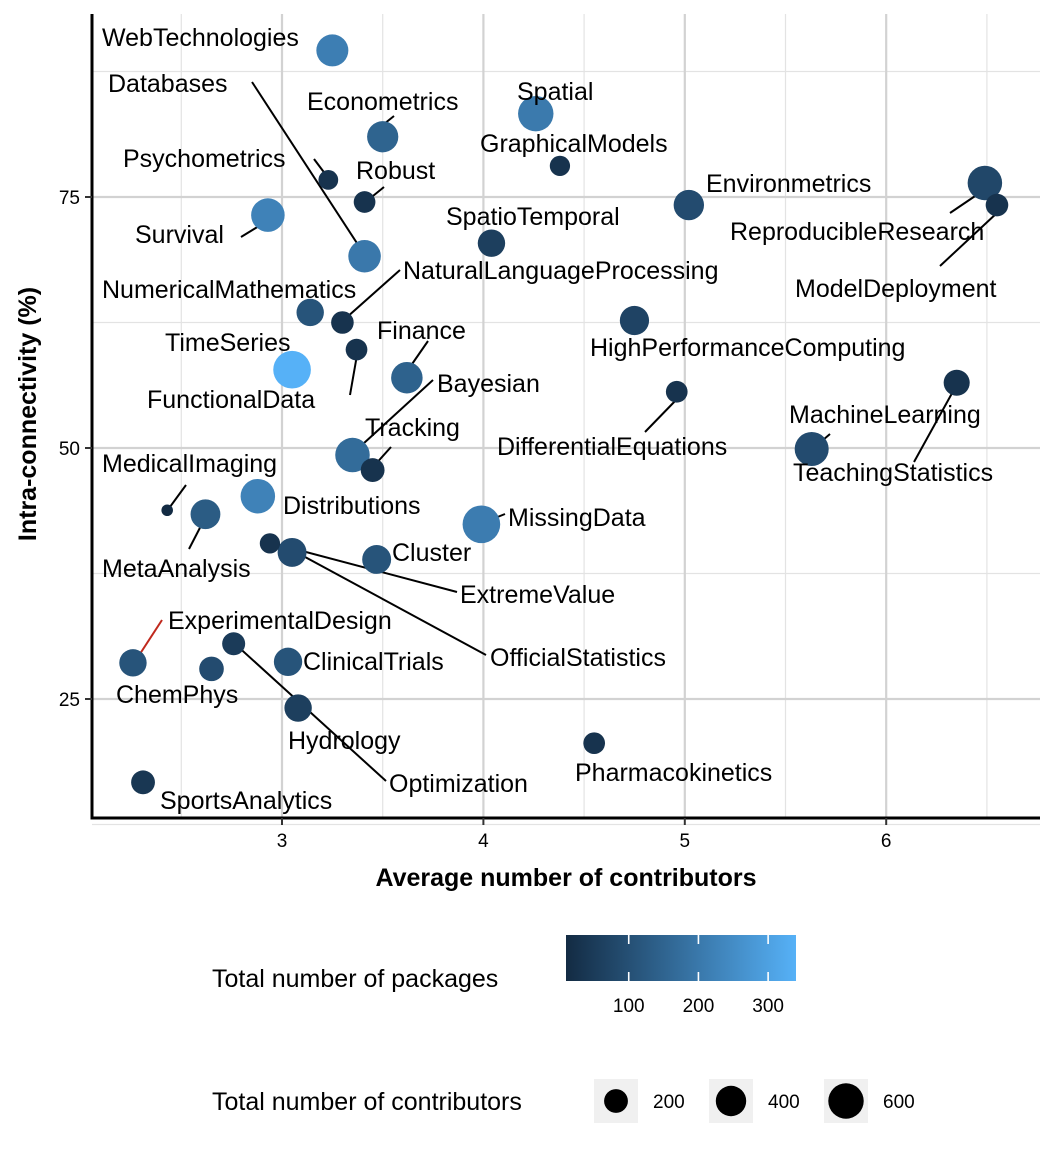 The width and height of the screenshot is (1056, 1157). Describe the element at coordinates (179, 235) in the screenshot. I see `point-label-survival: Survival` at that location.